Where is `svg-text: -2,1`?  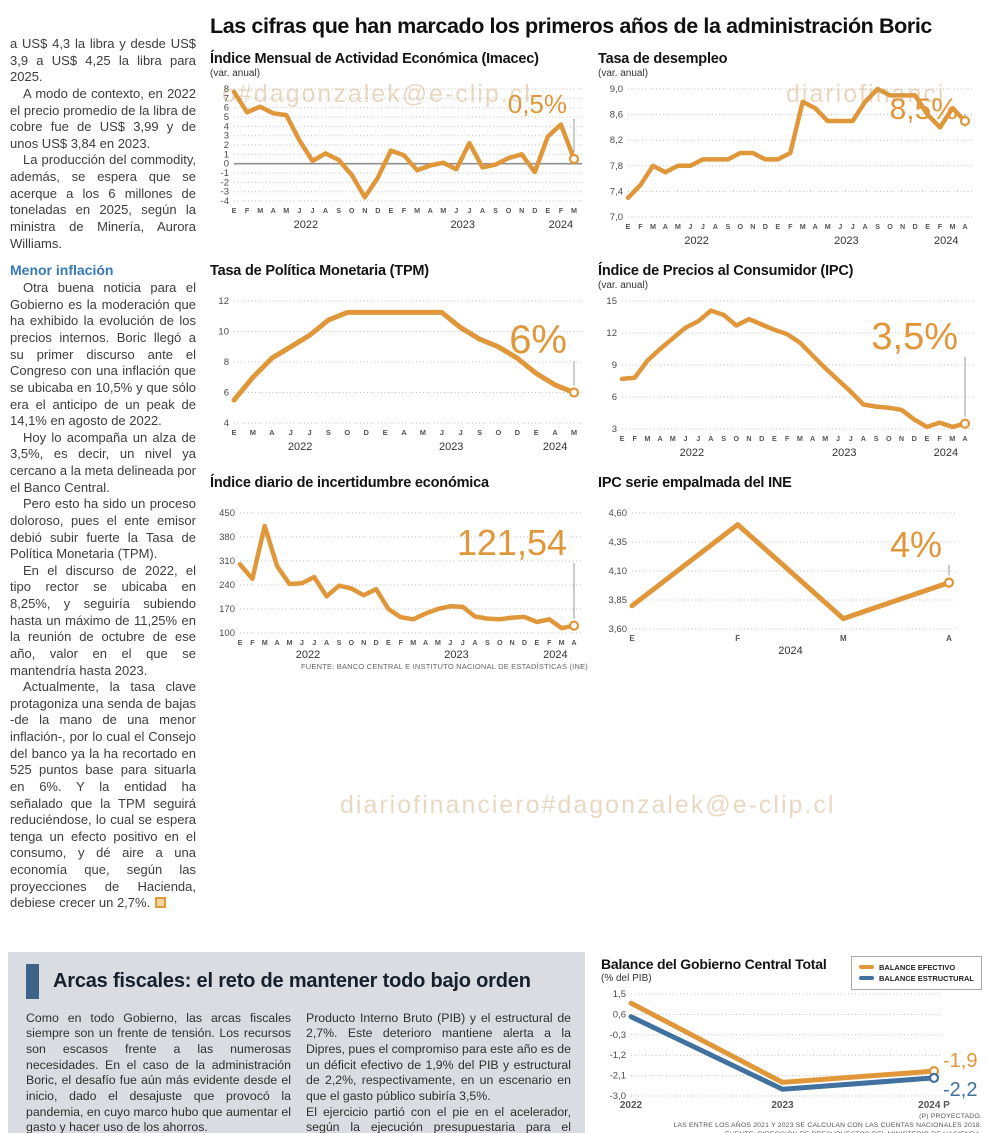
svg-text: -2,1 is located at coordinates (618, 1075).